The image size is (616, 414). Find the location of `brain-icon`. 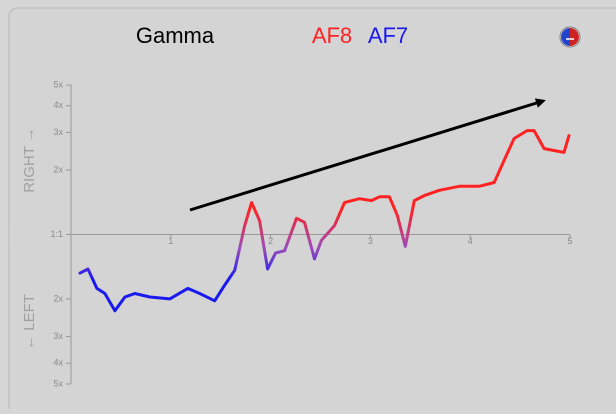

brain-icon is located at coordinates (570, 37).